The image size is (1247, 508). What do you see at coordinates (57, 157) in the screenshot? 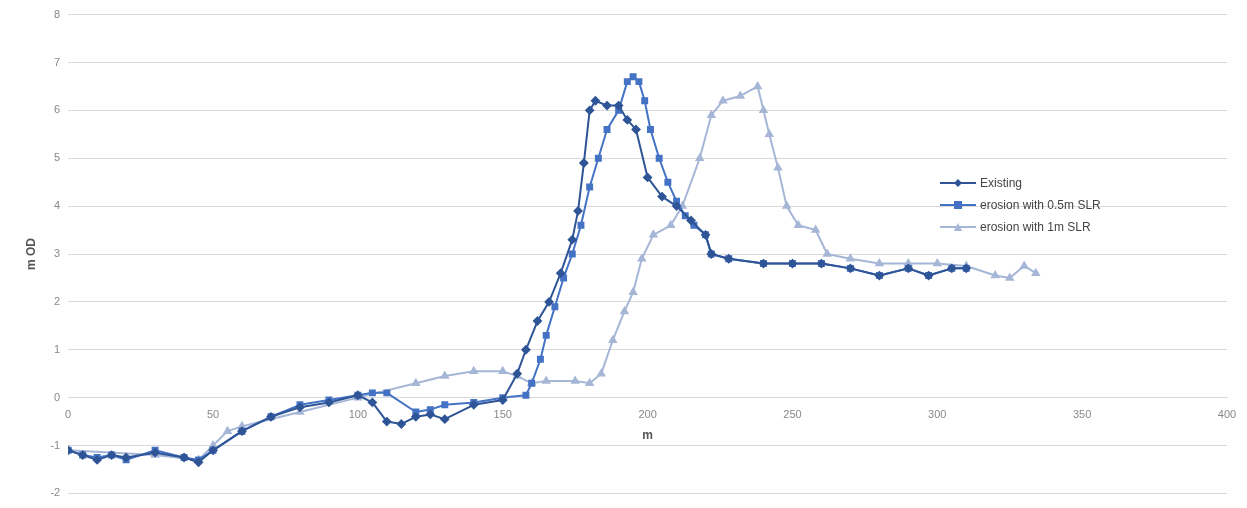
I see `y-tick-label: 5` at bounding box center [57, 157].